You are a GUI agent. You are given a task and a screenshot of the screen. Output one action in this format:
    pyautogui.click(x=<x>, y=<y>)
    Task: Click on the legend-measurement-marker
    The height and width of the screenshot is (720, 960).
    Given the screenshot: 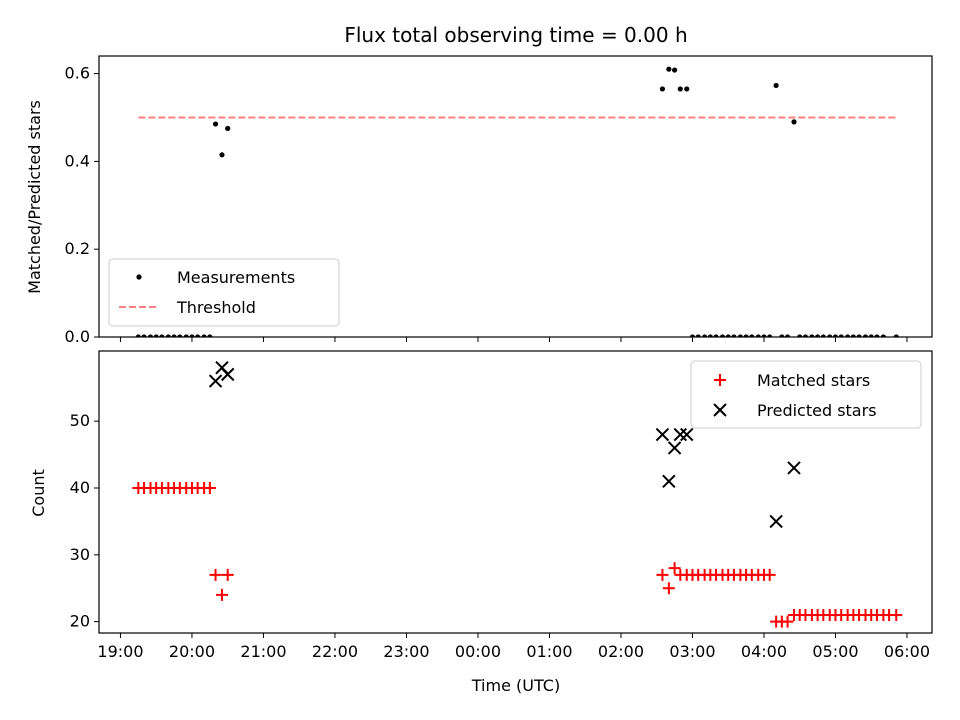 What is the action you would take?
    pyautogui.click(x=139, y=277)
    